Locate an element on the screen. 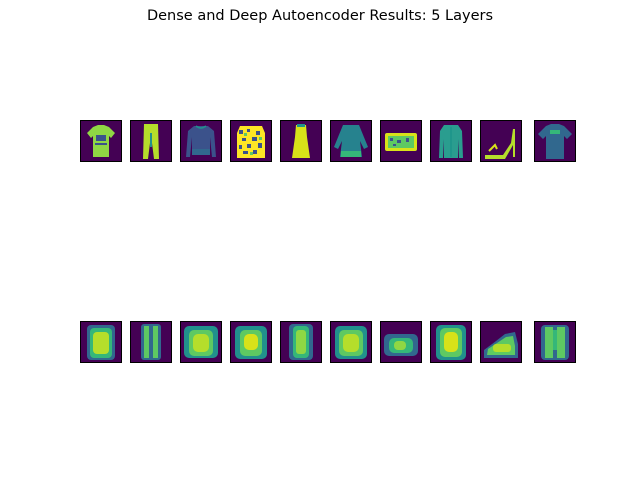  trousers-icon is located at coordinates (151, 141).